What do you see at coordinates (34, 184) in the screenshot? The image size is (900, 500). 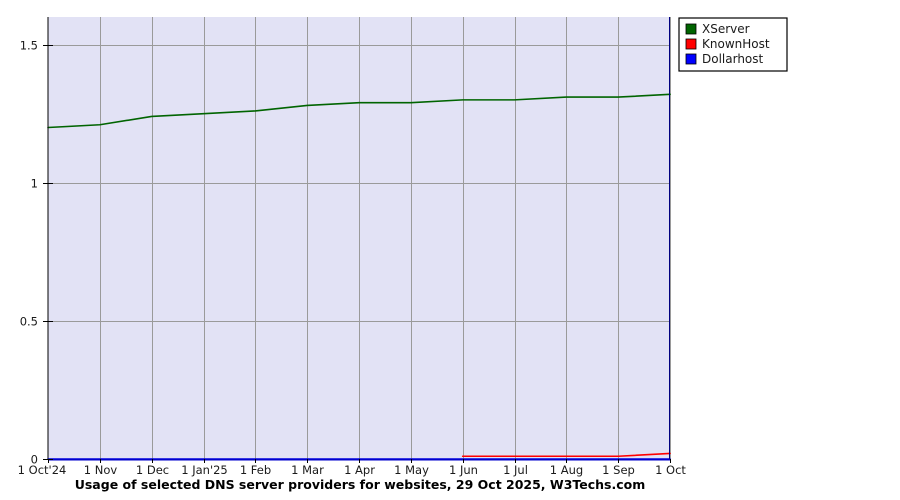 I see `y-tick-label: 1` at bounding box center [34, 184].